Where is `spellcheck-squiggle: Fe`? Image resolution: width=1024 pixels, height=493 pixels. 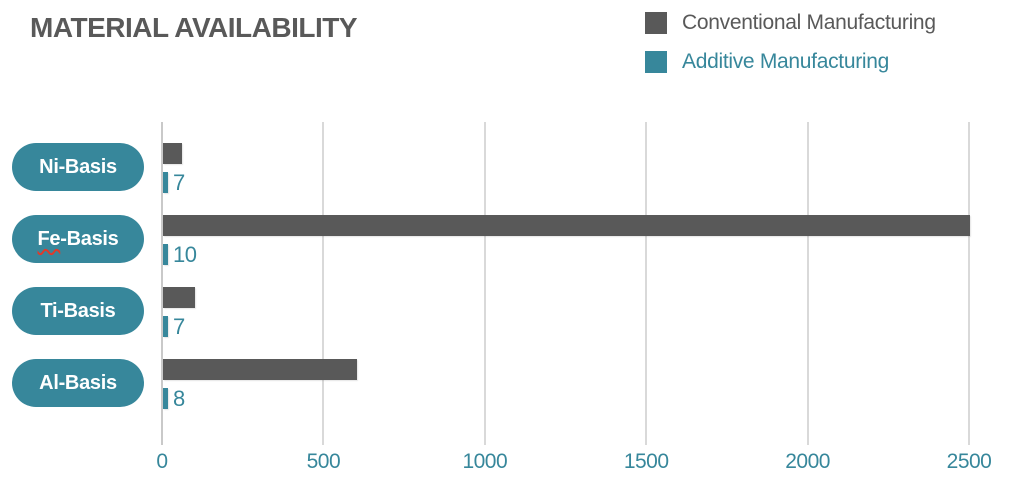
spellcheck-squiggle: Fe is located at coordinates (49, 238).